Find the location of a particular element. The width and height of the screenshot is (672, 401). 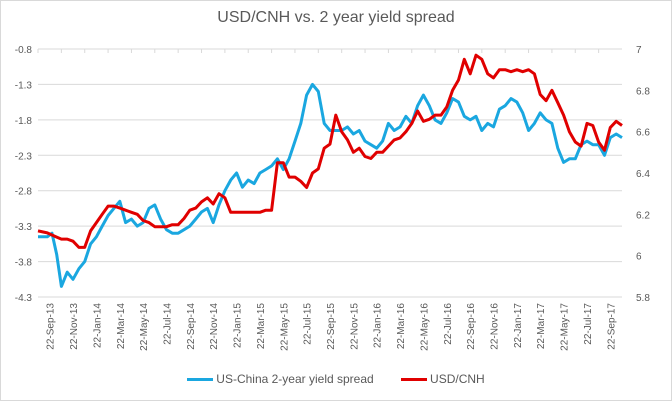

legend: US-China 2-year yield spread USD/CNH is located at coordinates (336, 379).